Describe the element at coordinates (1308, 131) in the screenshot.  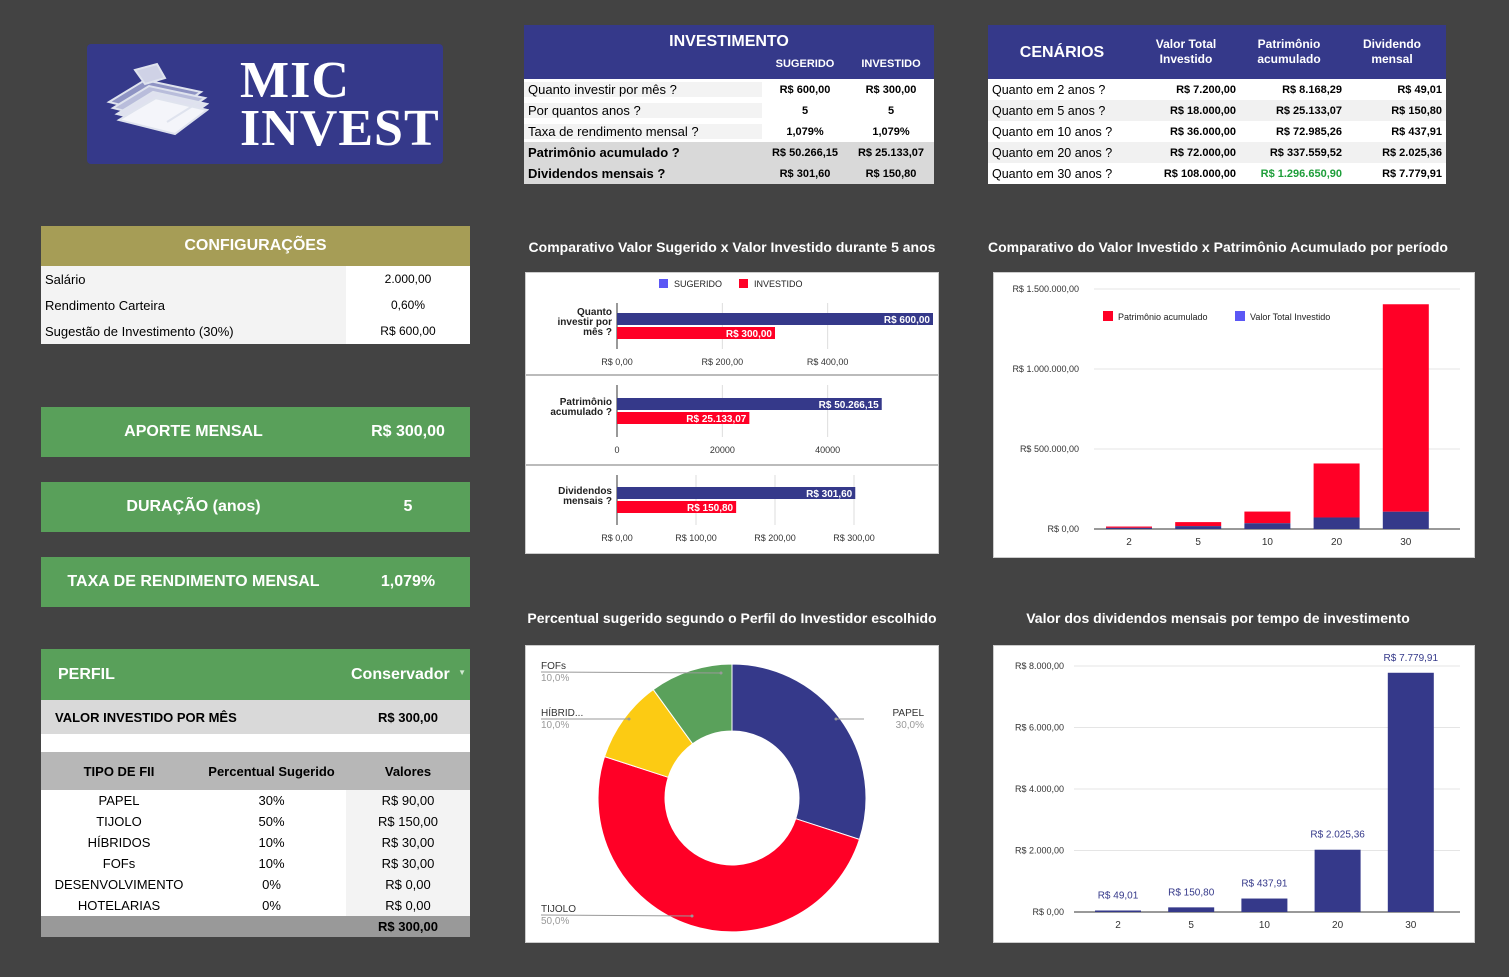
I see `cell-patrimonio: R$ 72.985,26` at that location.